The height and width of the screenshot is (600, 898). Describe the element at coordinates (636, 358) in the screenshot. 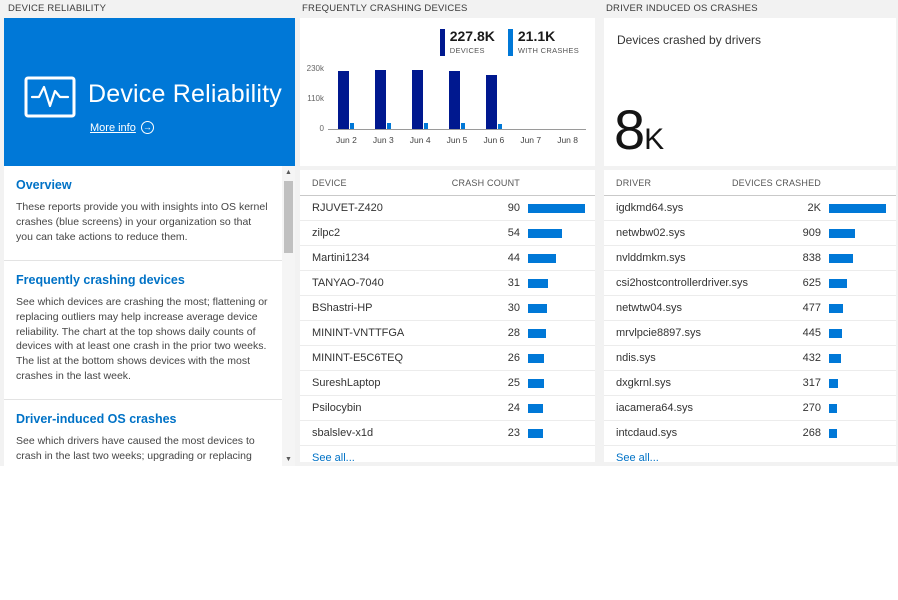

I see `row-label: ndis.sys` at that location.